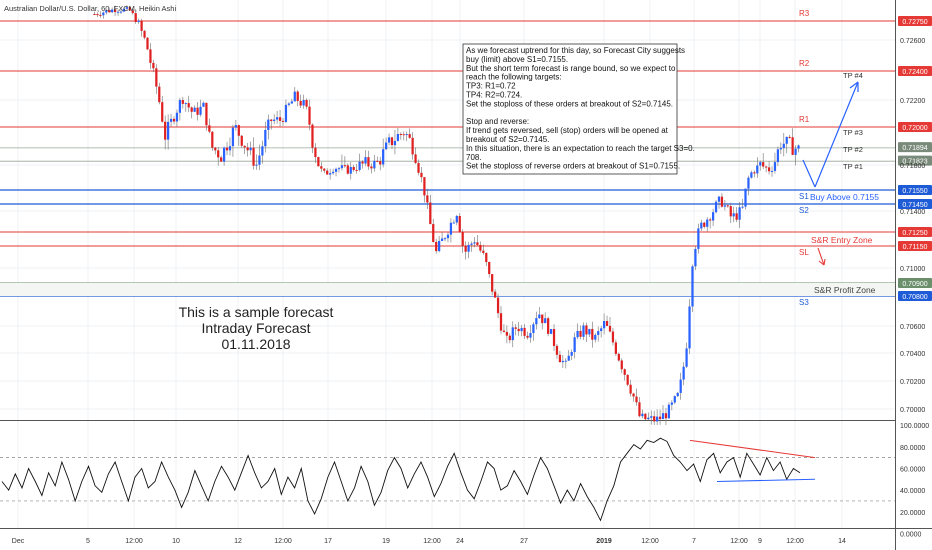 This screenshot has height=550, width=932. Describe the element at coordinates (912, 448) in the screenshot. I see `rsi-tick-label: 80.0000` at that location.